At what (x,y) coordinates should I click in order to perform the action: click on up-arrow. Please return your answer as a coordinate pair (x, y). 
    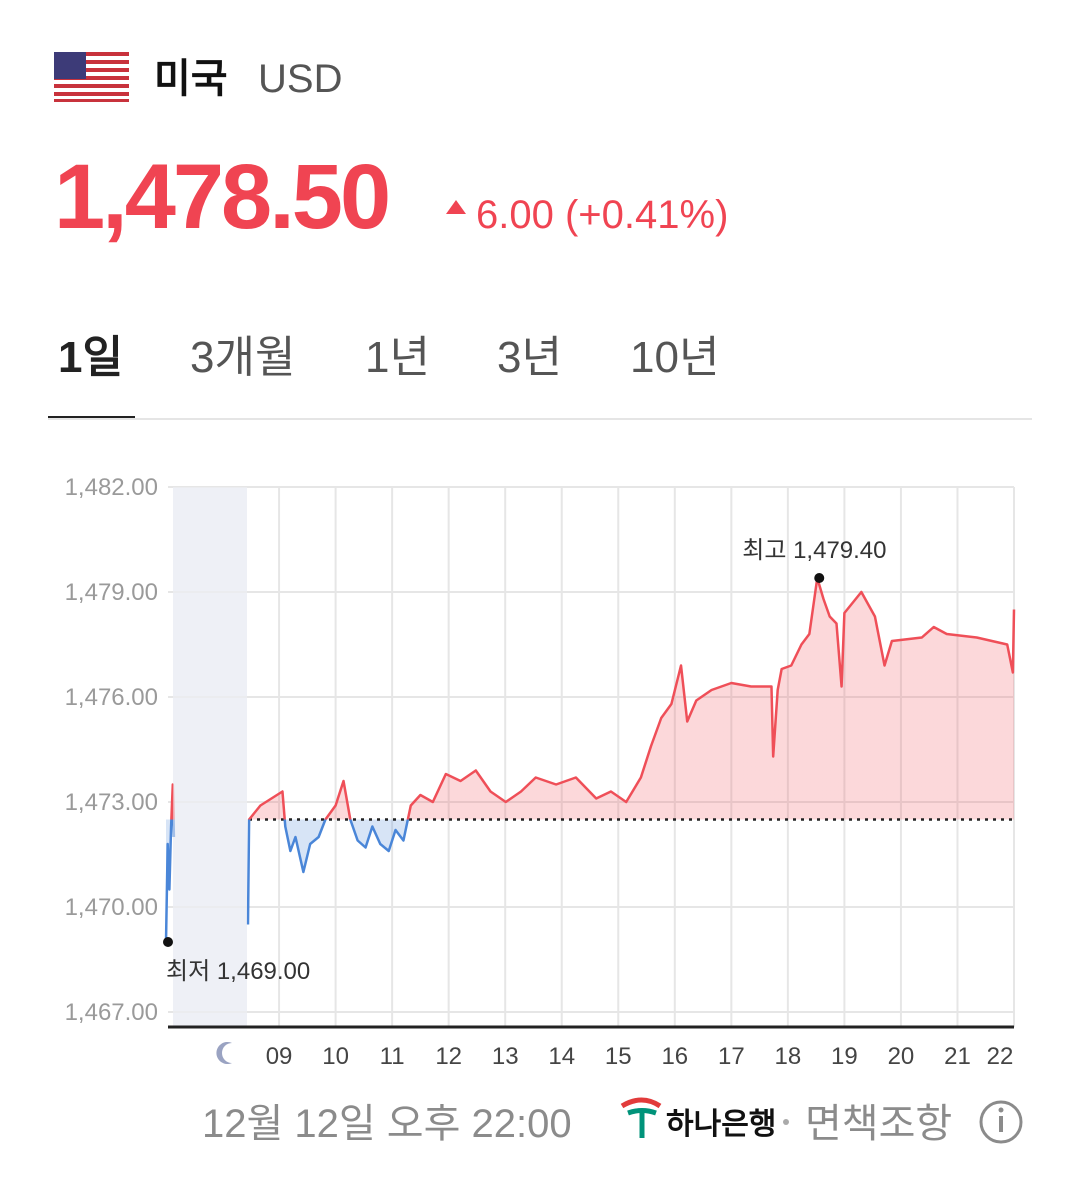
    Looking at the image, I should click on (456, 207).